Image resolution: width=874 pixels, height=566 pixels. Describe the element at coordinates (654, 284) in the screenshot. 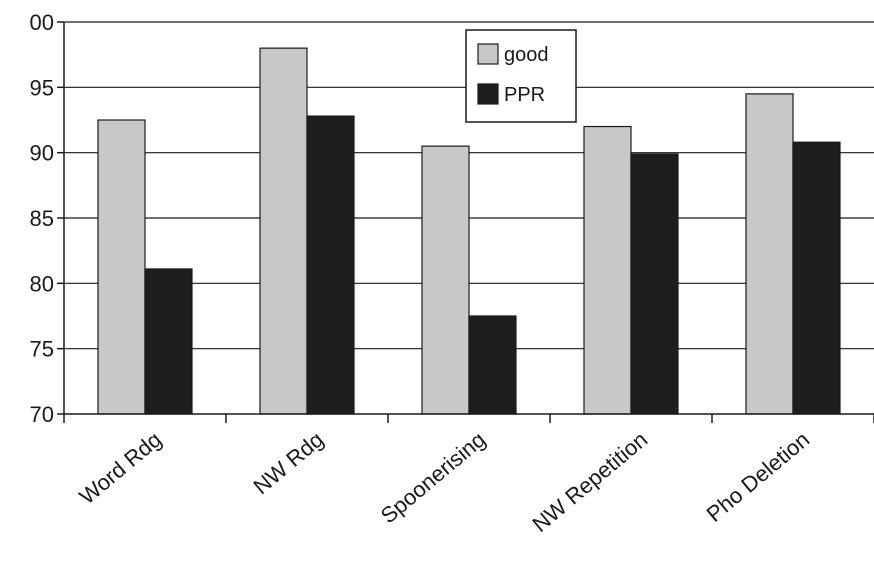

I see `bar-ppr-nw-repetition` at that location.